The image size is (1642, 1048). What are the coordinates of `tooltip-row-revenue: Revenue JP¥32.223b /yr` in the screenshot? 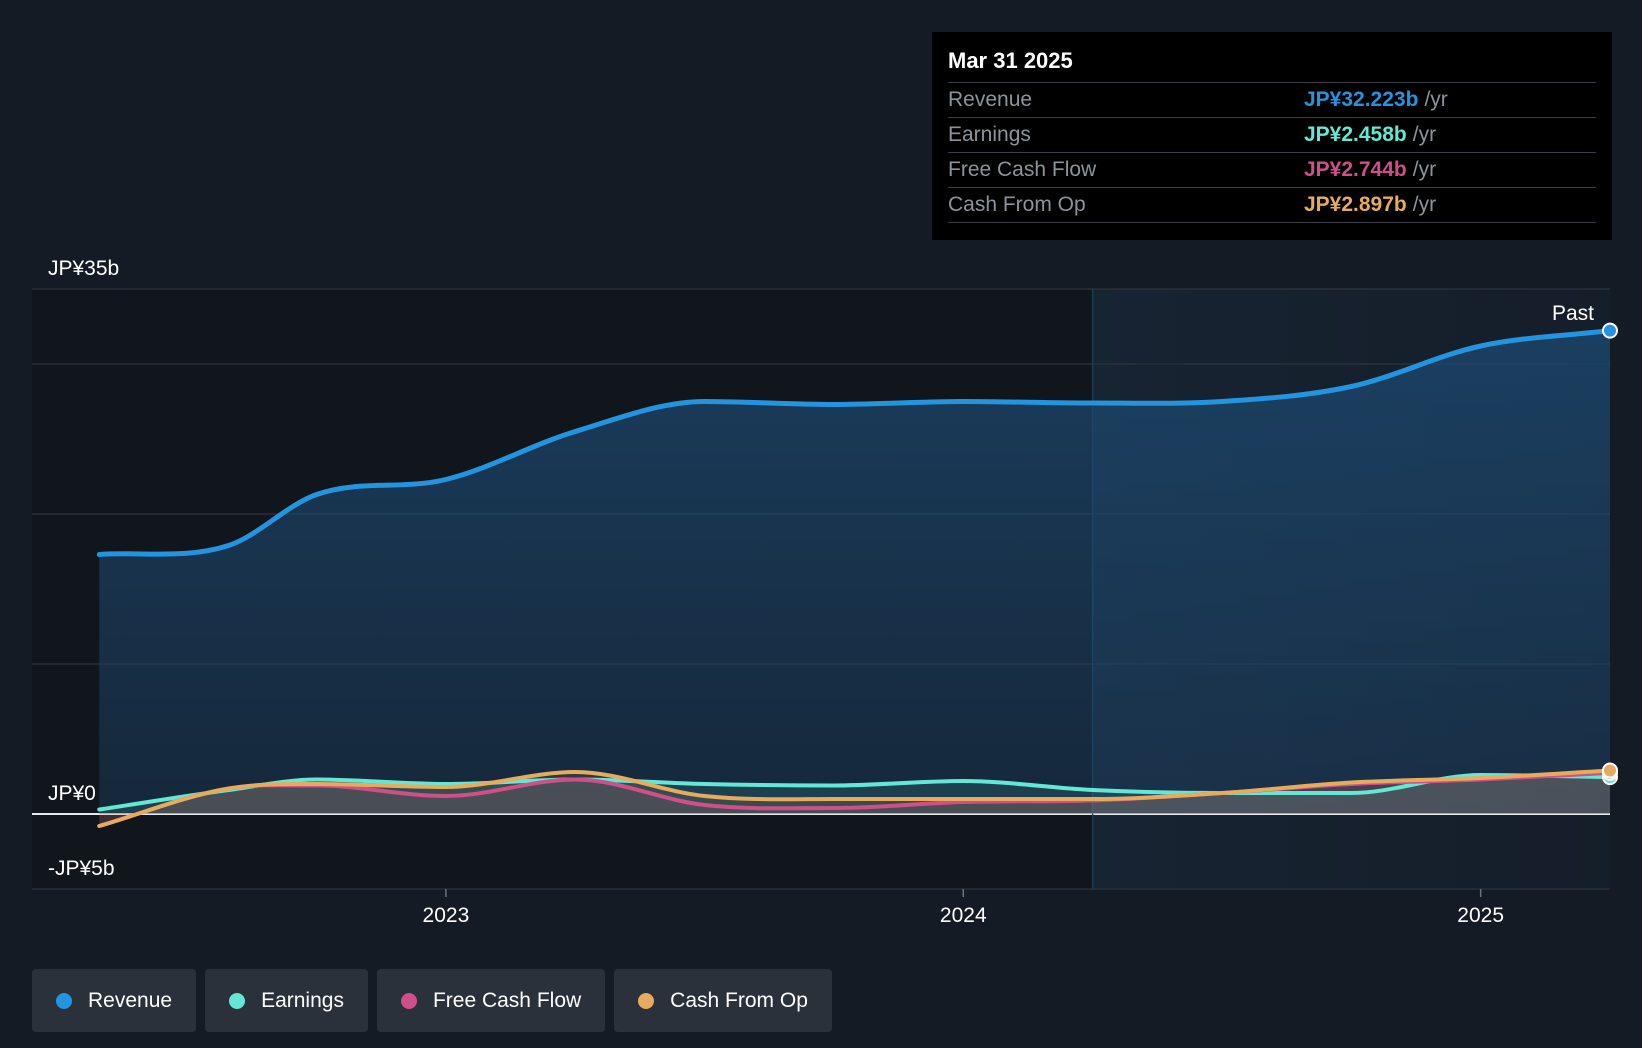 It's located at (1272, 99).